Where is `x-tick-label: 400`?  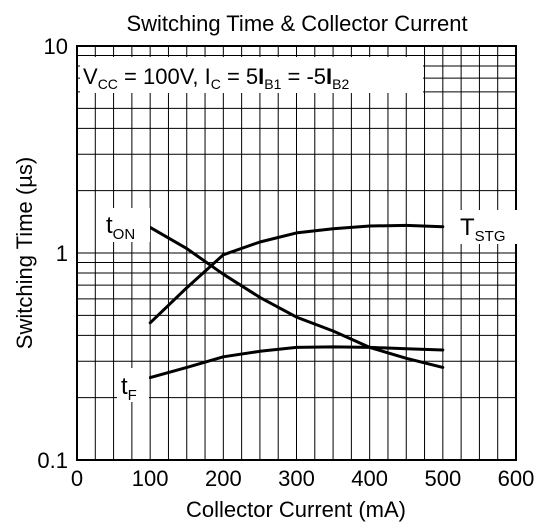 x-tick-label: 400 is located at coordinates (369, 478).